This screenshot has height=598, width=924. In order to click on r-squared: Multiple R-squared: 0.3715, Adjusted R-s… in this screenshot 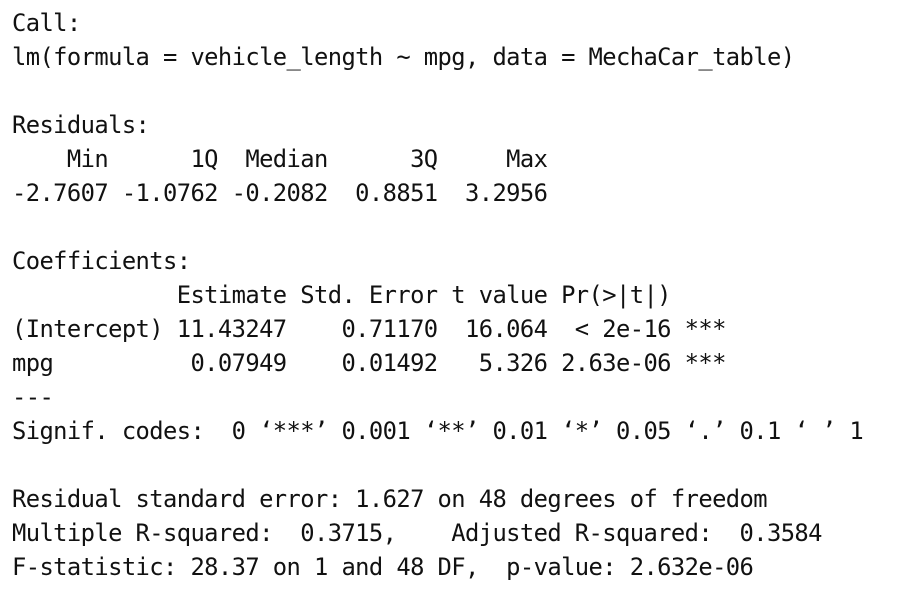, I will do `click(424, 533)`.